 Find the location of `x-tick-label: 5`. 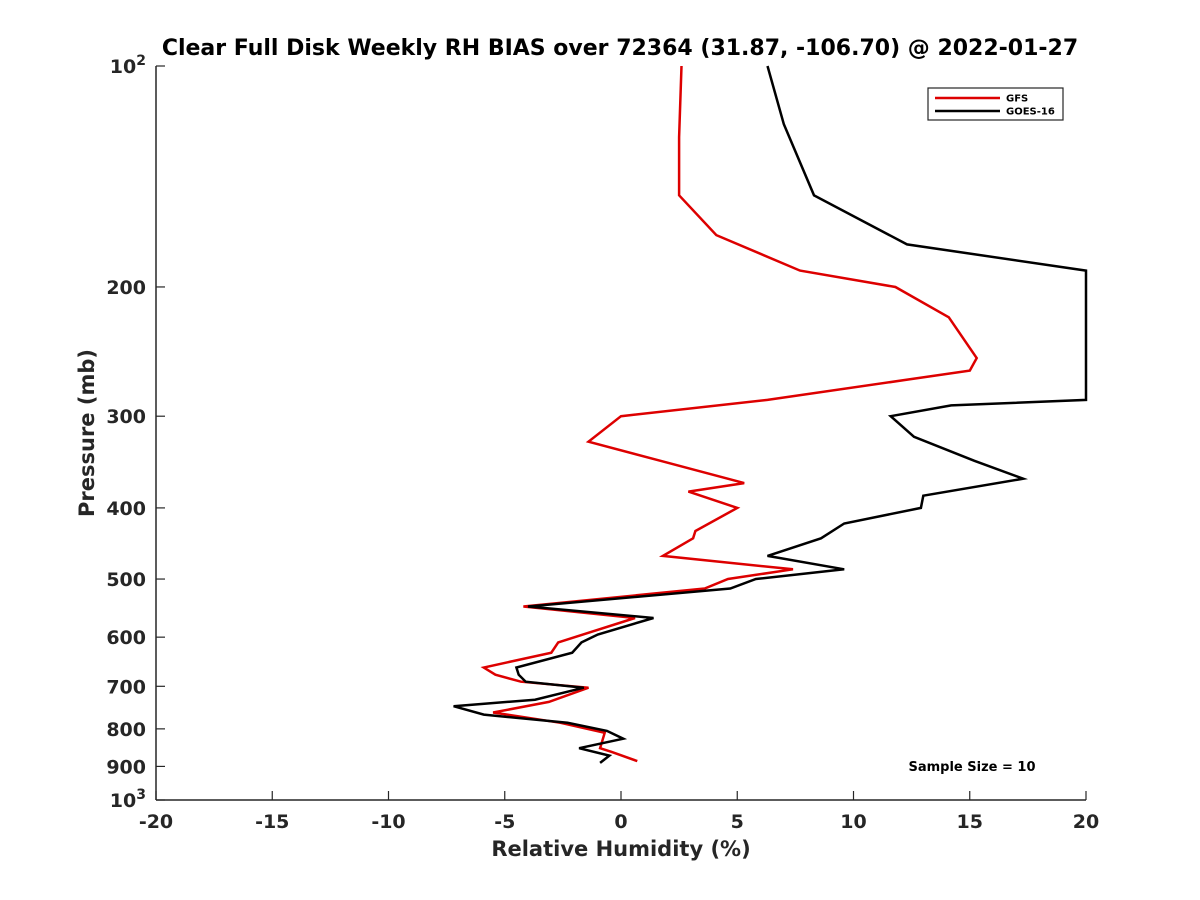

x-tick-label: 5 is located at coordinates (737, 822).